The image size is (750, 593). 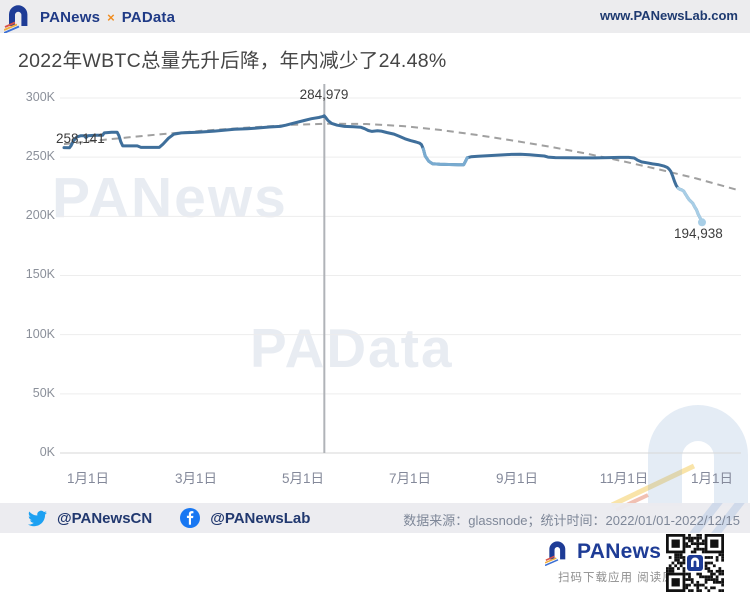 I want to click on twitter-icon, so click(x=37, y=518).